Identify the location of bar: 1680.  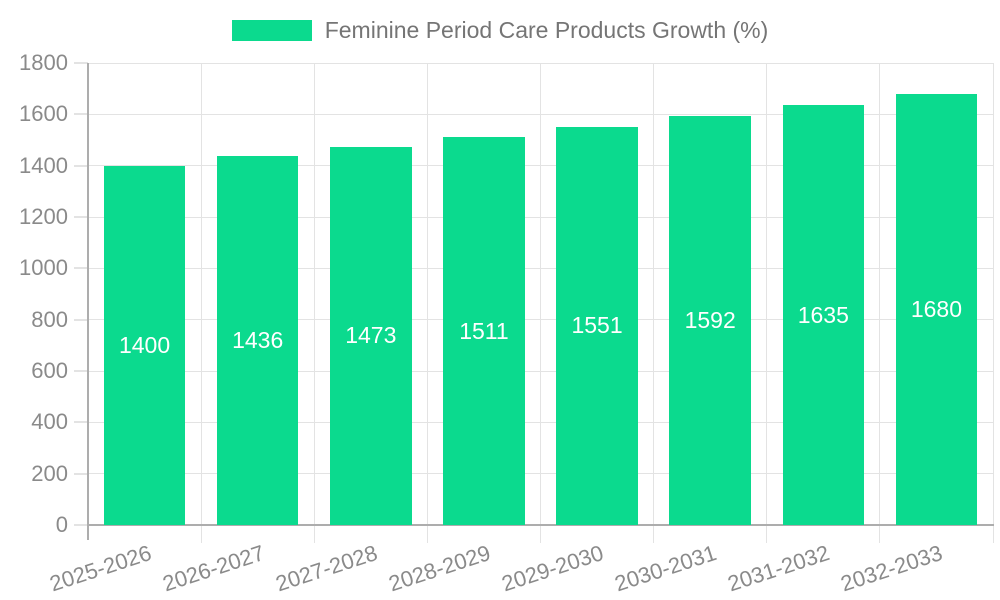
(936, 309).